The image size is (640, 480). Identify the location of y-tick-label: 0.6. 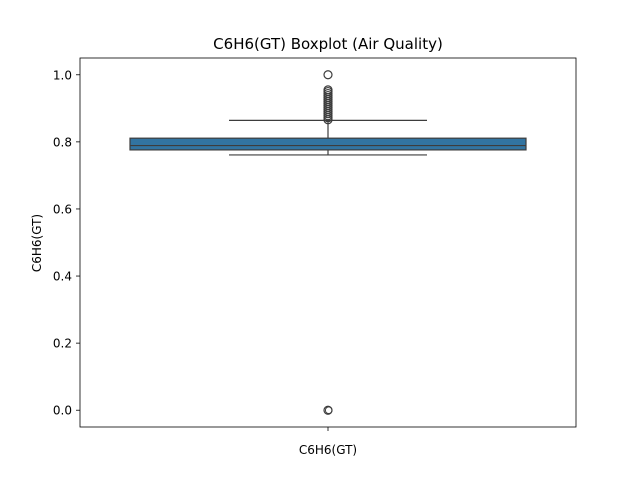
(62, 209).